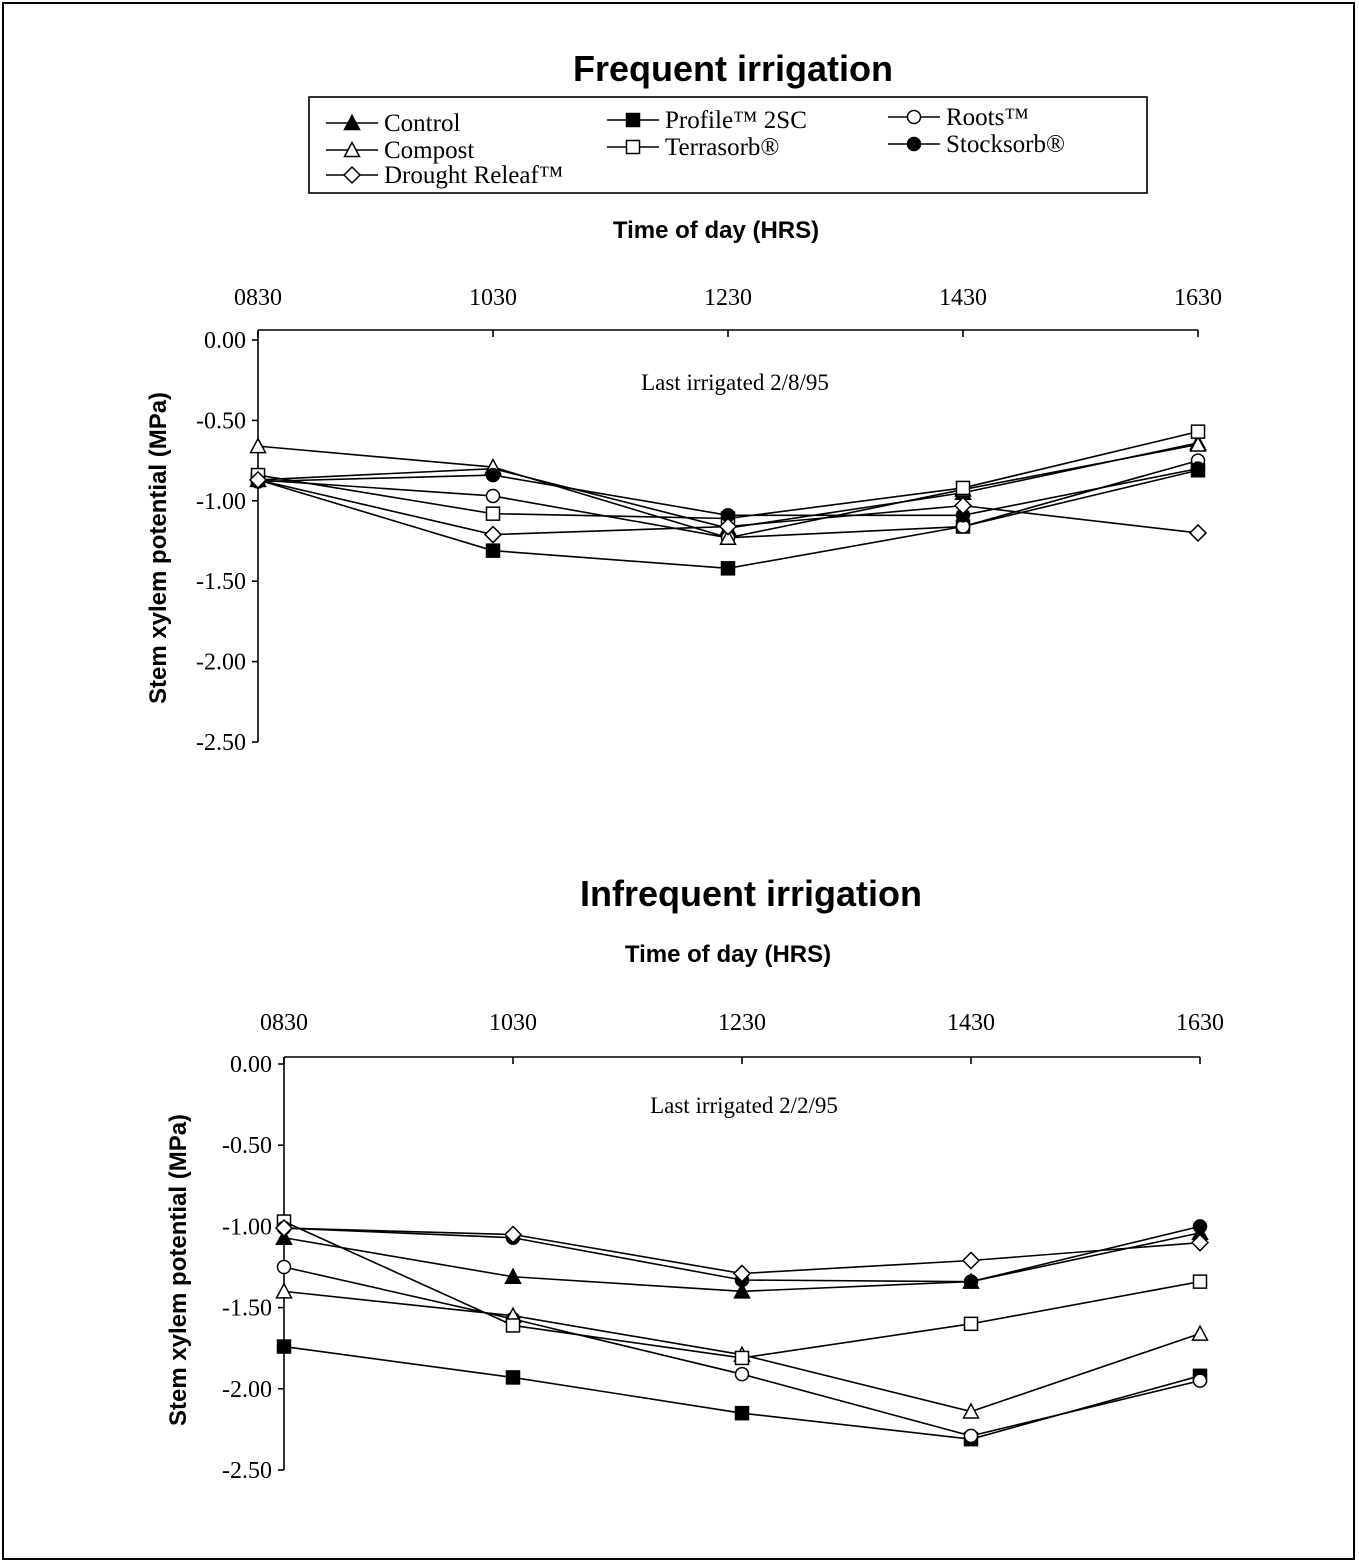 The height and width of the screenshot is (1564, 1359). What do you see at coordinates (178, 1270) in the screenshot?
I see `chart2-y-axis-title: Stem xylem potential (MPa)` at bounding box center [178, 1270].